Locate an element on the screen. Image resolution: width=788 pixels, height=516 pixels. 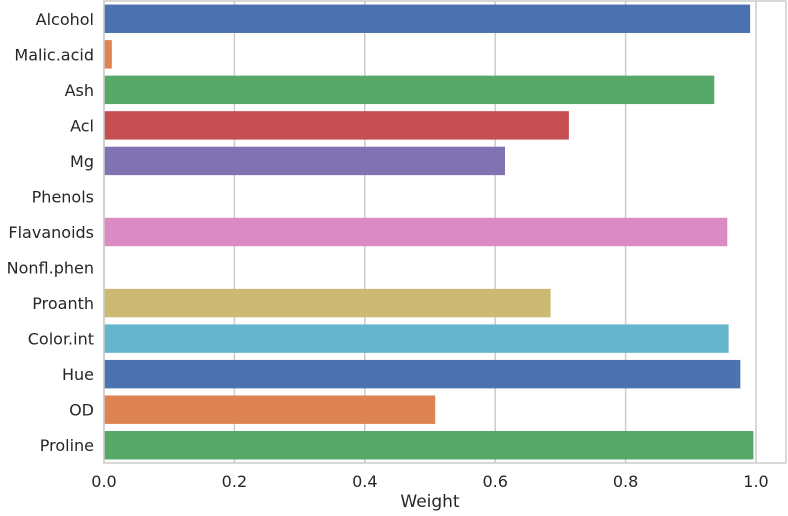
x-tick-label: 0.8 is located at coordinates (625, 481).